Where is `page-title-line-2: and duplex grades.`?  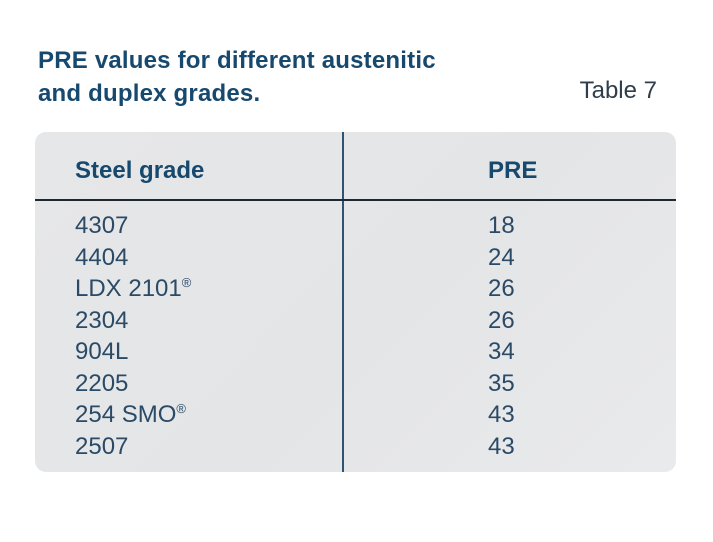
page-title-line-2: and duplex grades. is located at coordinates (149, 93).